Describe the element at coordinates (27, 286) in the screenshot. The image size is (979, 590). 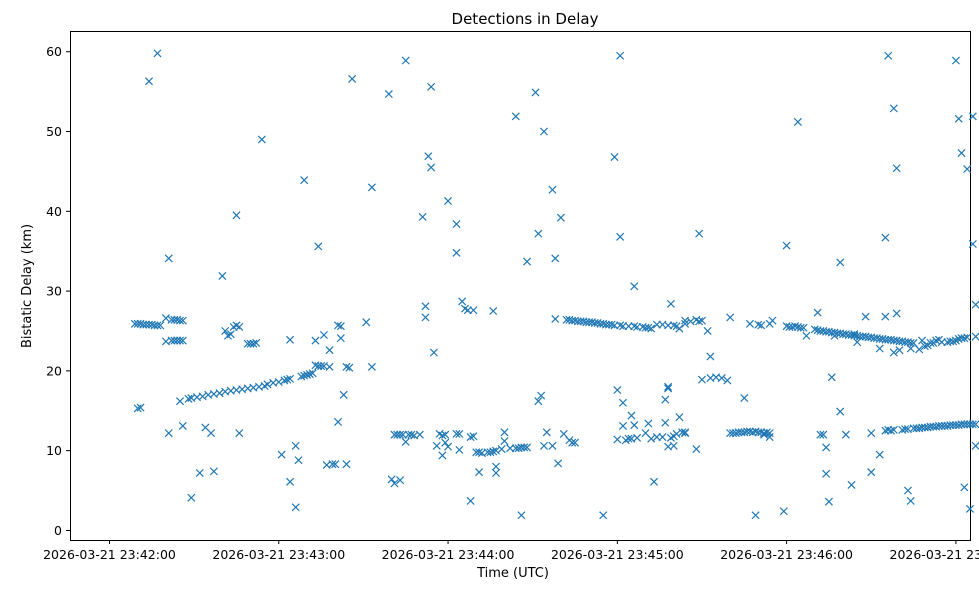
I see `y-axis-label: Bistatic Delay (km)` at that location.